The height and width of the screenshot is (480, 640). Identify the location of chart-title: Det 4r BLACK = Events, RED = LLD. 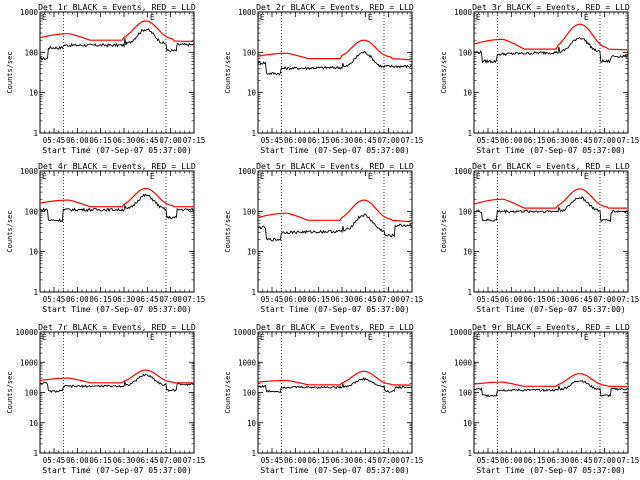
(117, 166).